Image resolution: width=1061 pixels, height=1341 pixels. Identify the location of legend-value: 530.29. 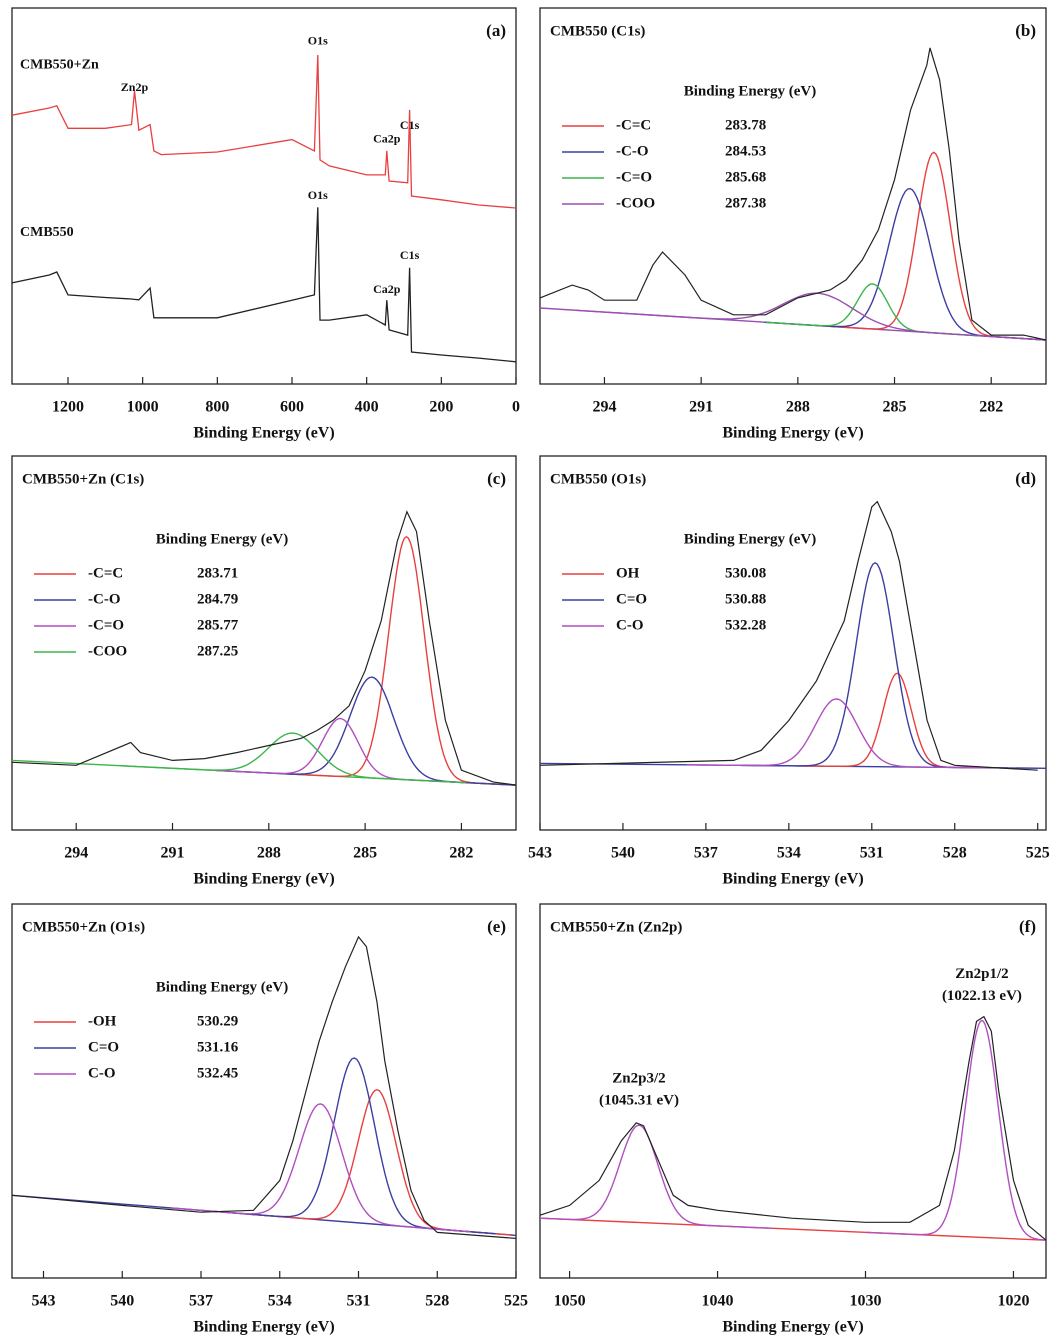
(217, 1021).